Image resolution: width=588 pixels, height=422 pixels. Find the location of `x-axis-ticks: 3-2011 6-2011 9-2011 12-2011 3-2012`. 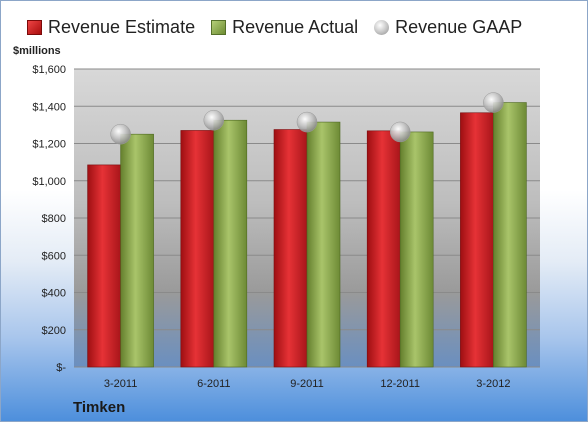

x-axis-ticks: 3-2011 6-2011 9-2011 12-2011 3-2012 is located at coordinates (307, 384).